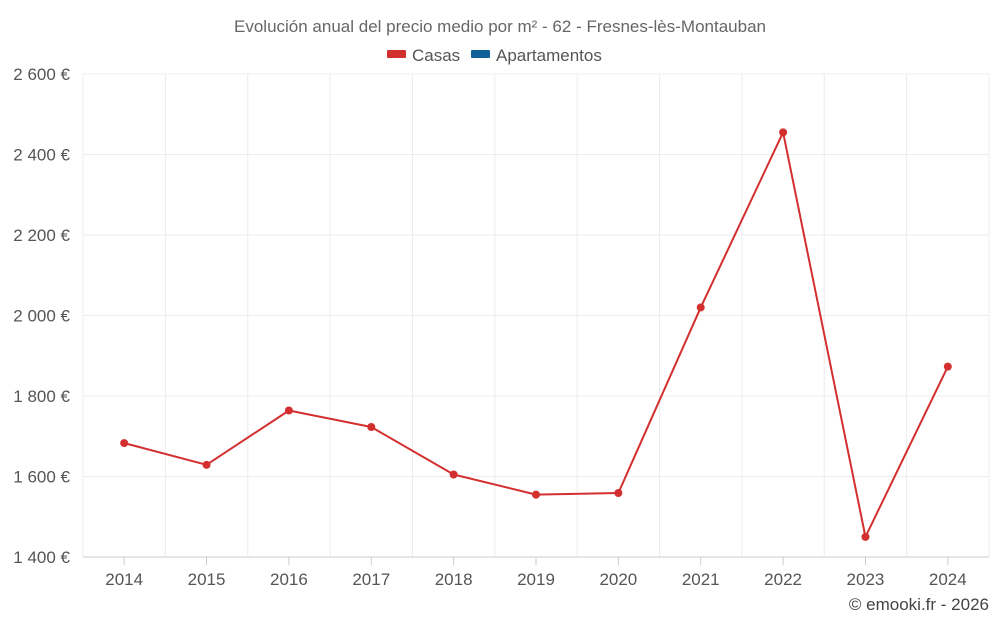 The image size is (1000, 625). I want to click on y-tick-label: 1 400 €, so click(41, 557).